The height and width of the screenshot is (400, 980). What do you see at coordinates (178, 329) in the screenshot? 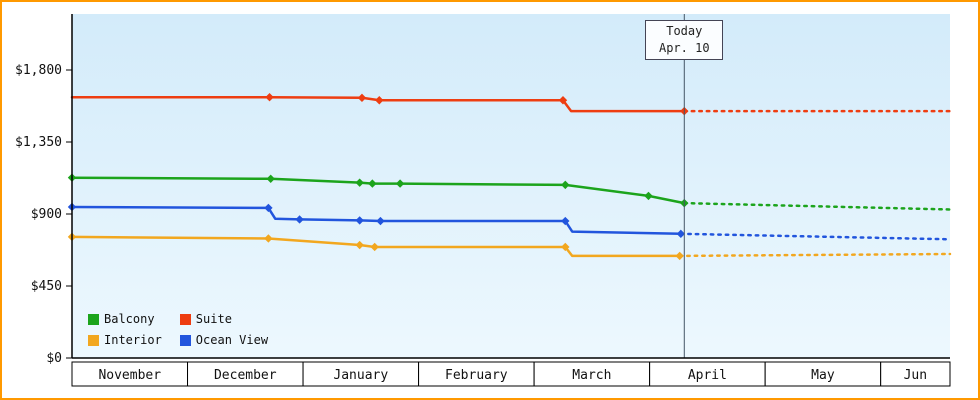
I see `chart-legend: Balcony Suite Interior Ocean View` at bounding box center [178, 329].